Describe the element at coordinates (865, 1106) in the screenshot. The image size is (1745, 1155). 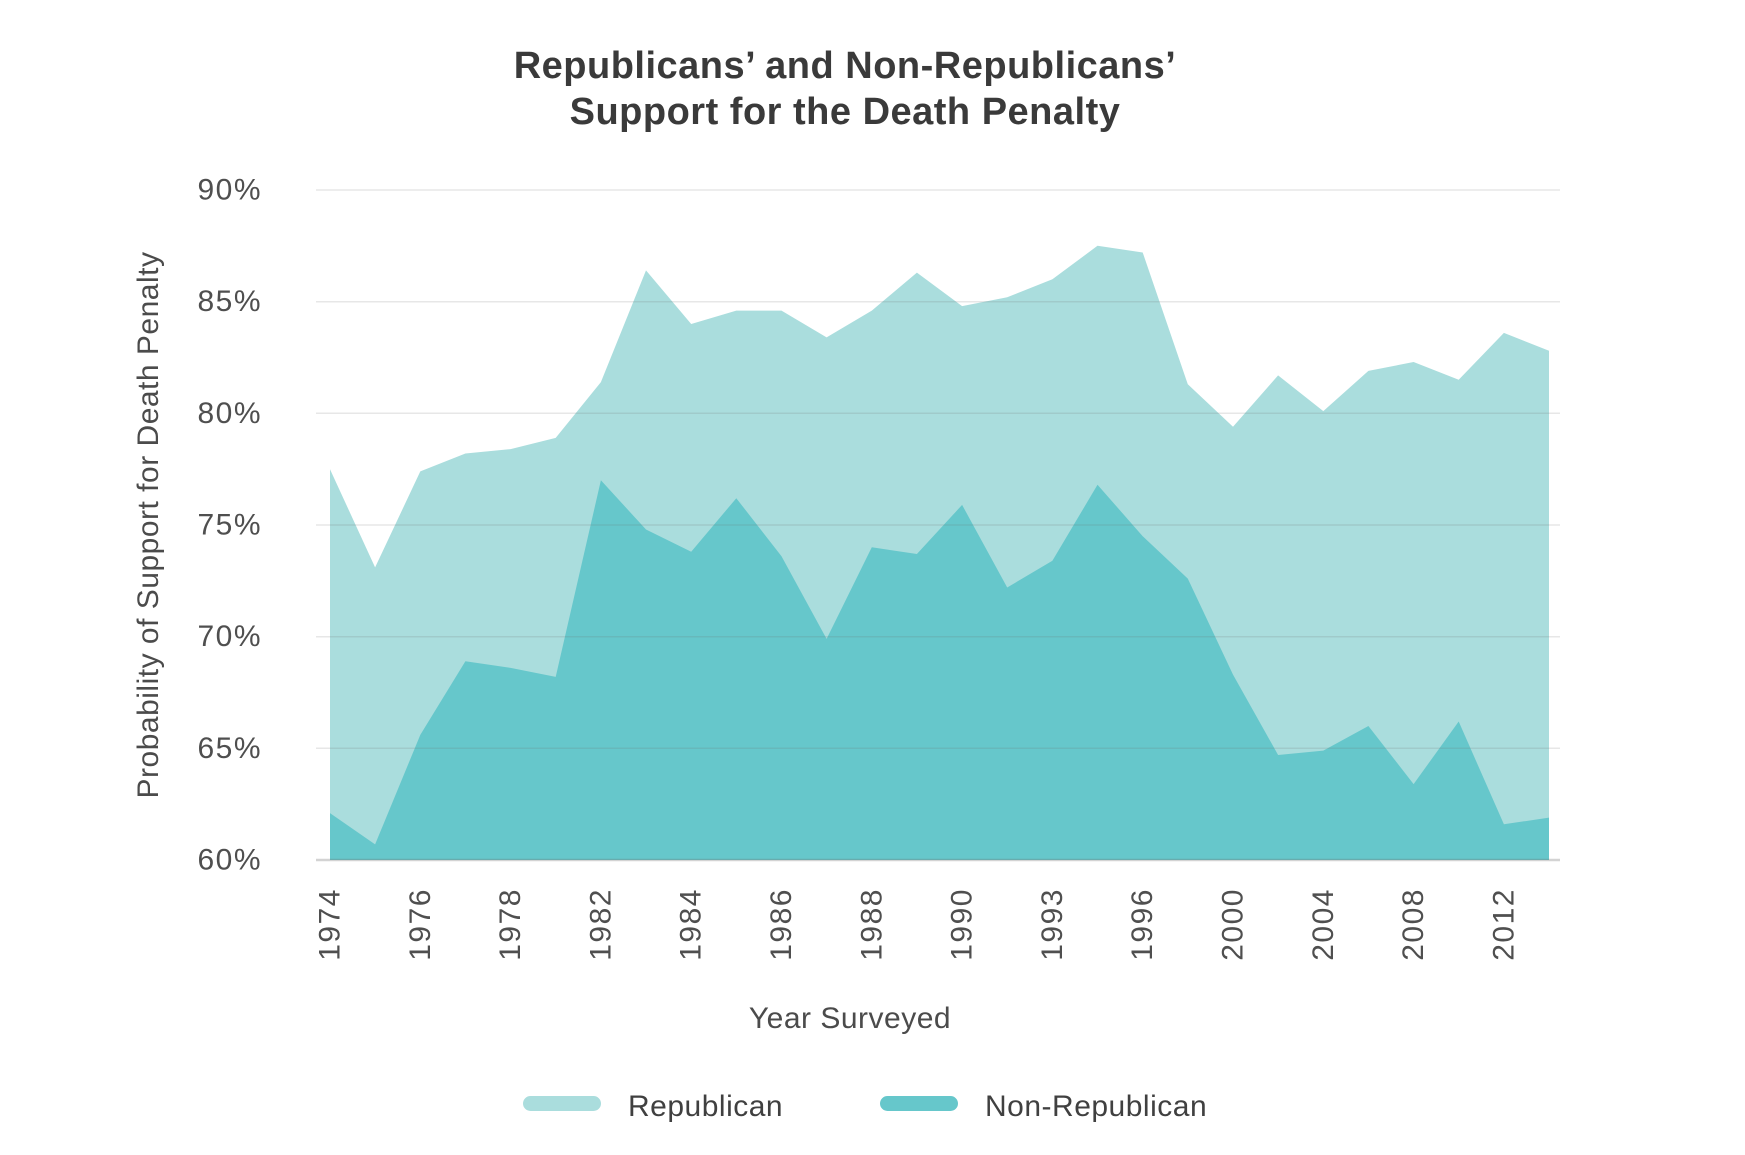
I see `legend: Republican Non-Republican` at that location.